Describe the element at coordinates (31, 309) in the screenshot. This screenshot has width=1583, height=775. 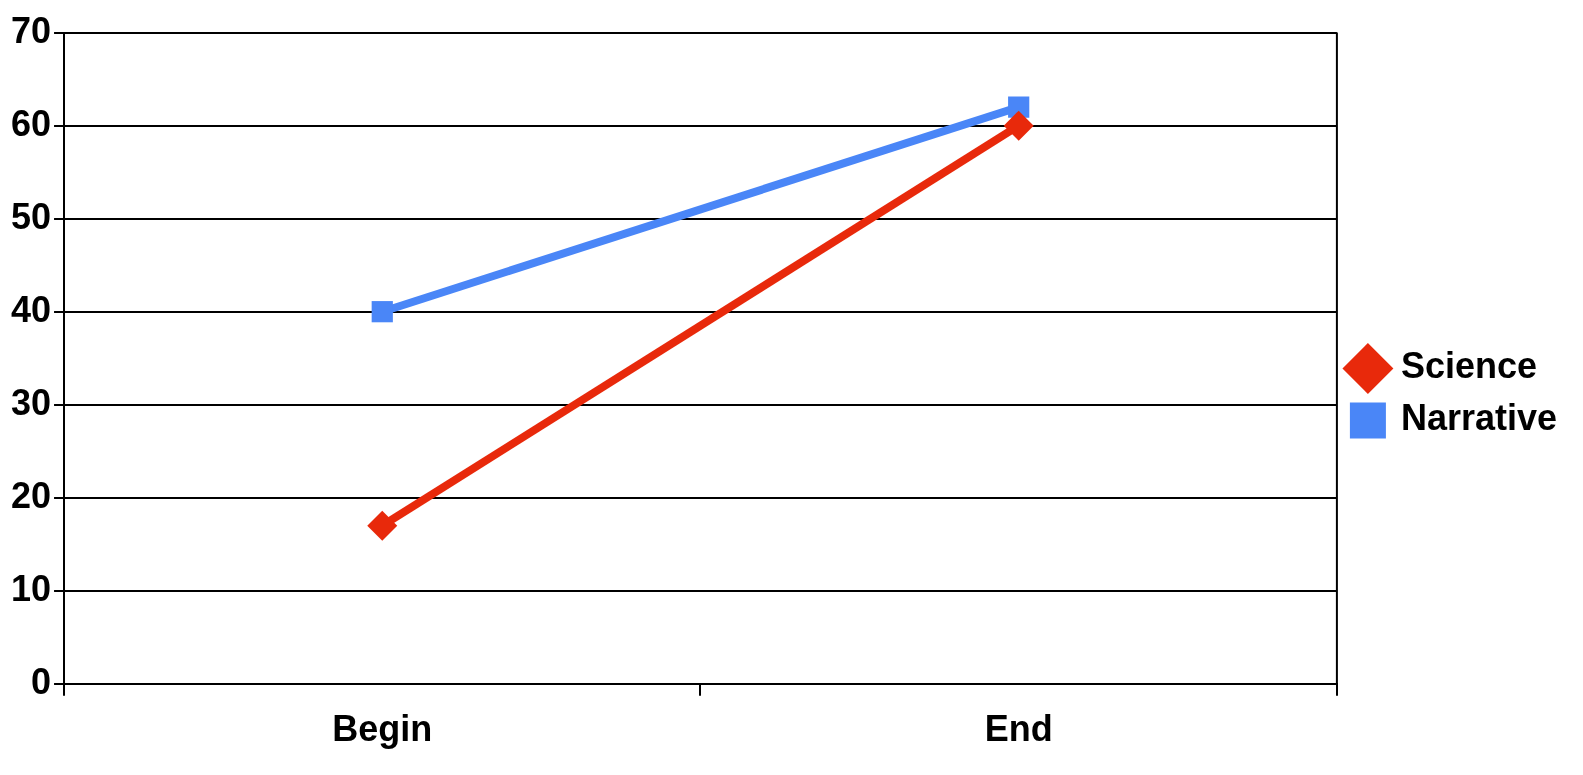
I see `y-tick-label: 40` at that location.